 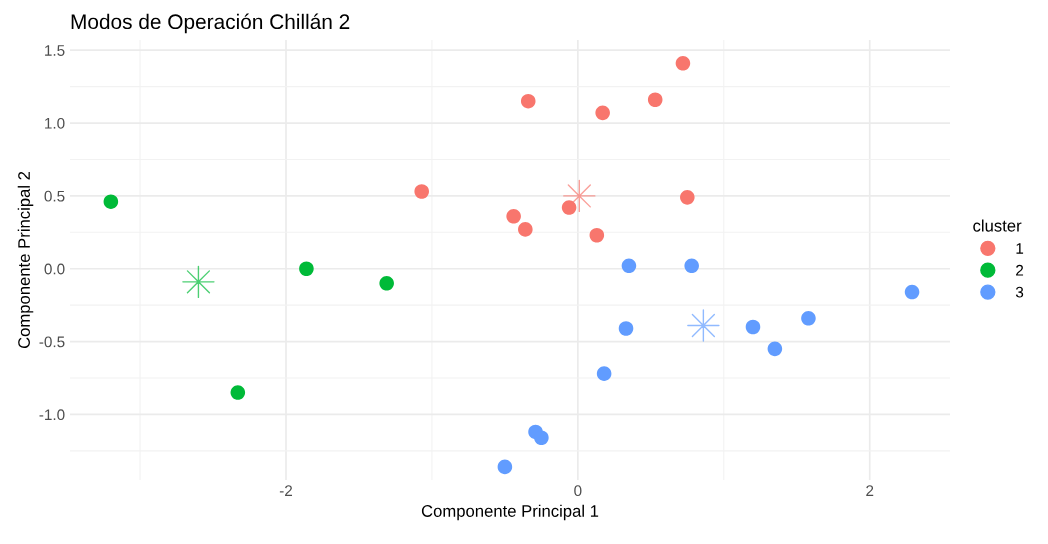 I want to click on y-axis-title: Componente Principal 2, so click(x=25, y=260).